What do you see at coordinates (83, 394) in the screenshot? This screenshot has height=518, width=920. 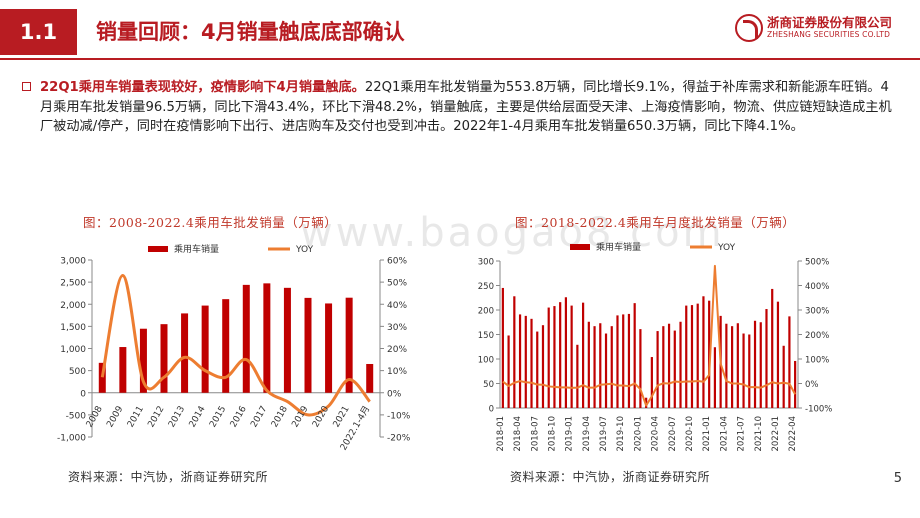 I see `left-axis-tick-label: 0` at bounding box center [83, 394].